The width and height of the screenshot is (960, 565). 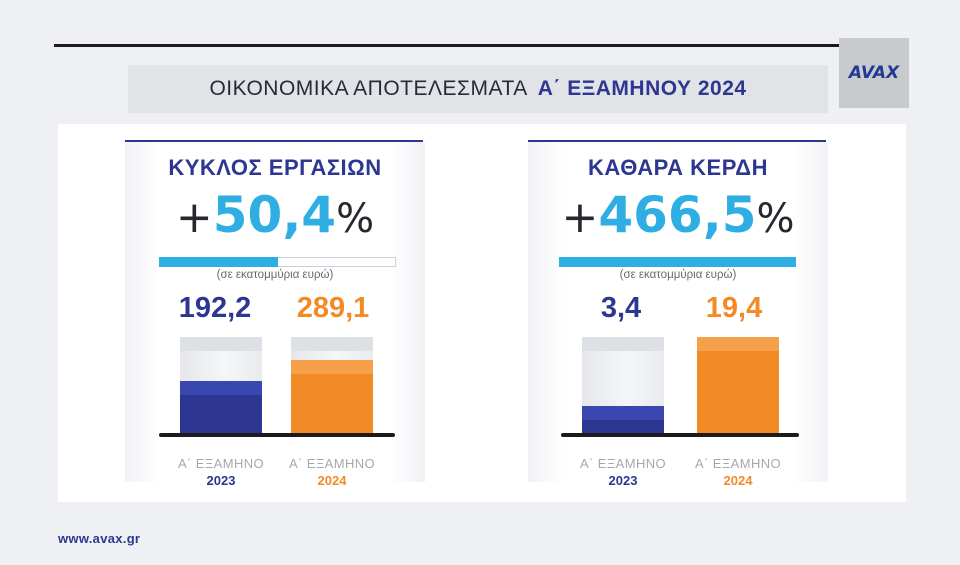 I want to click on page-title: ΟΙΚΟΝΟΜΙΚΑ ΑΠΟΤΕΛΕΣΜΑΤΑ Α΄ ΕΞΑΜΗΝΟΥ 2024, so click(x=478, y=89).